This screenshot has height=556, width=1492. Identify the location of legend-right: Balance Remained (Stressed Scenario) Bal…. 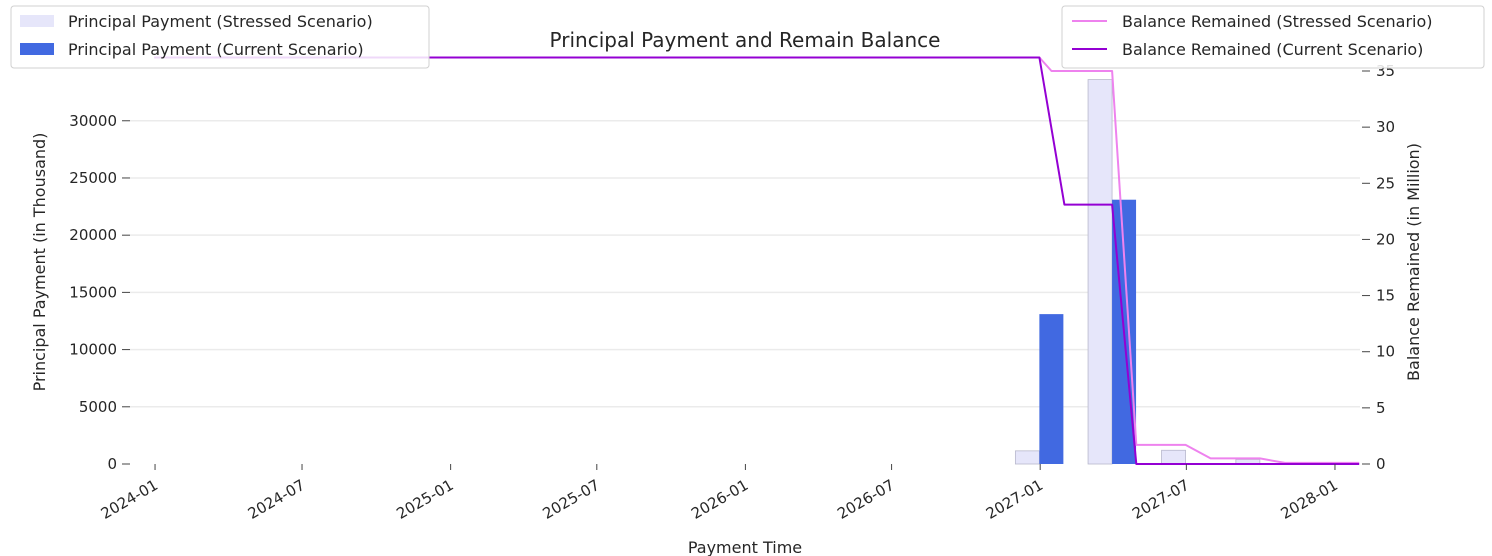
(1273, 37).